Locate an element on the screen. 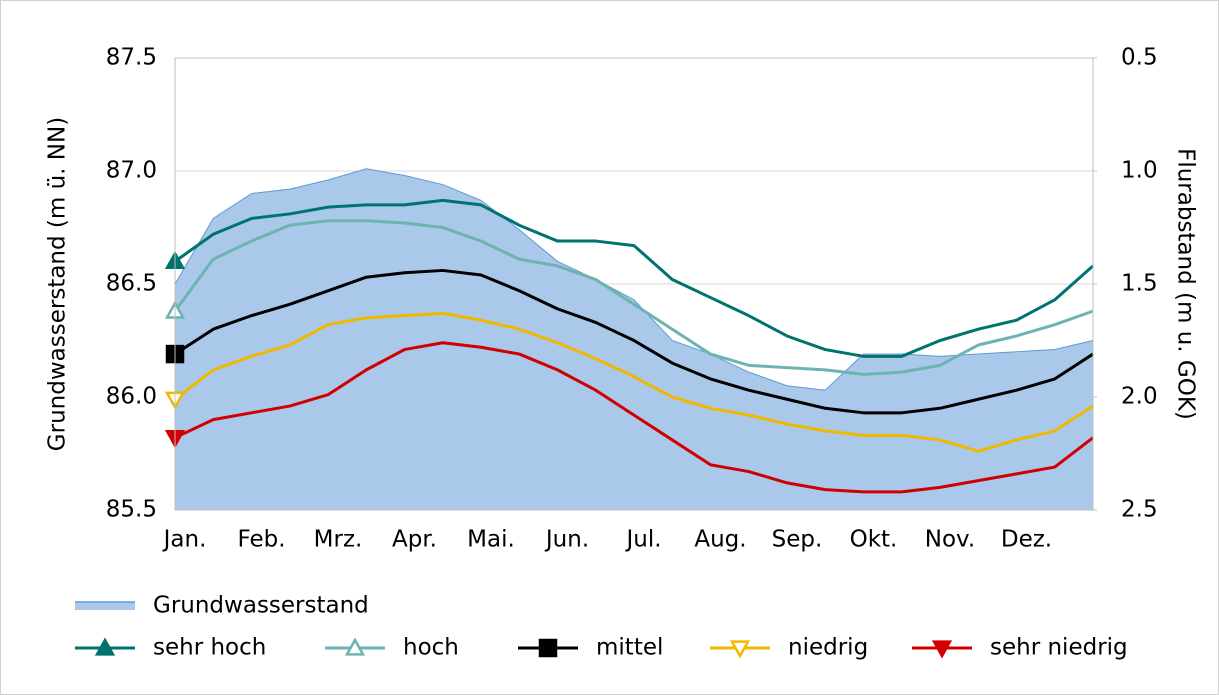 The width and height of the screenshot is (1219, 695). y-axis-label: Grundwasserstand (m ü. NN) is located at coordinates (58, 284).